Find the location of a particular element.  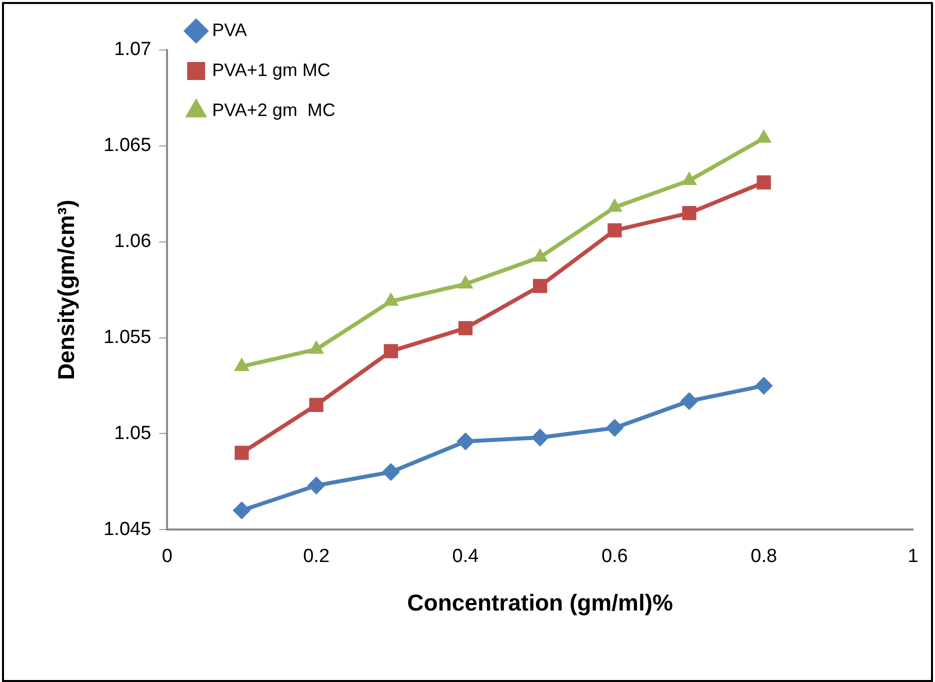

x-tick-label: 1 is located at coordinates (913, 557).